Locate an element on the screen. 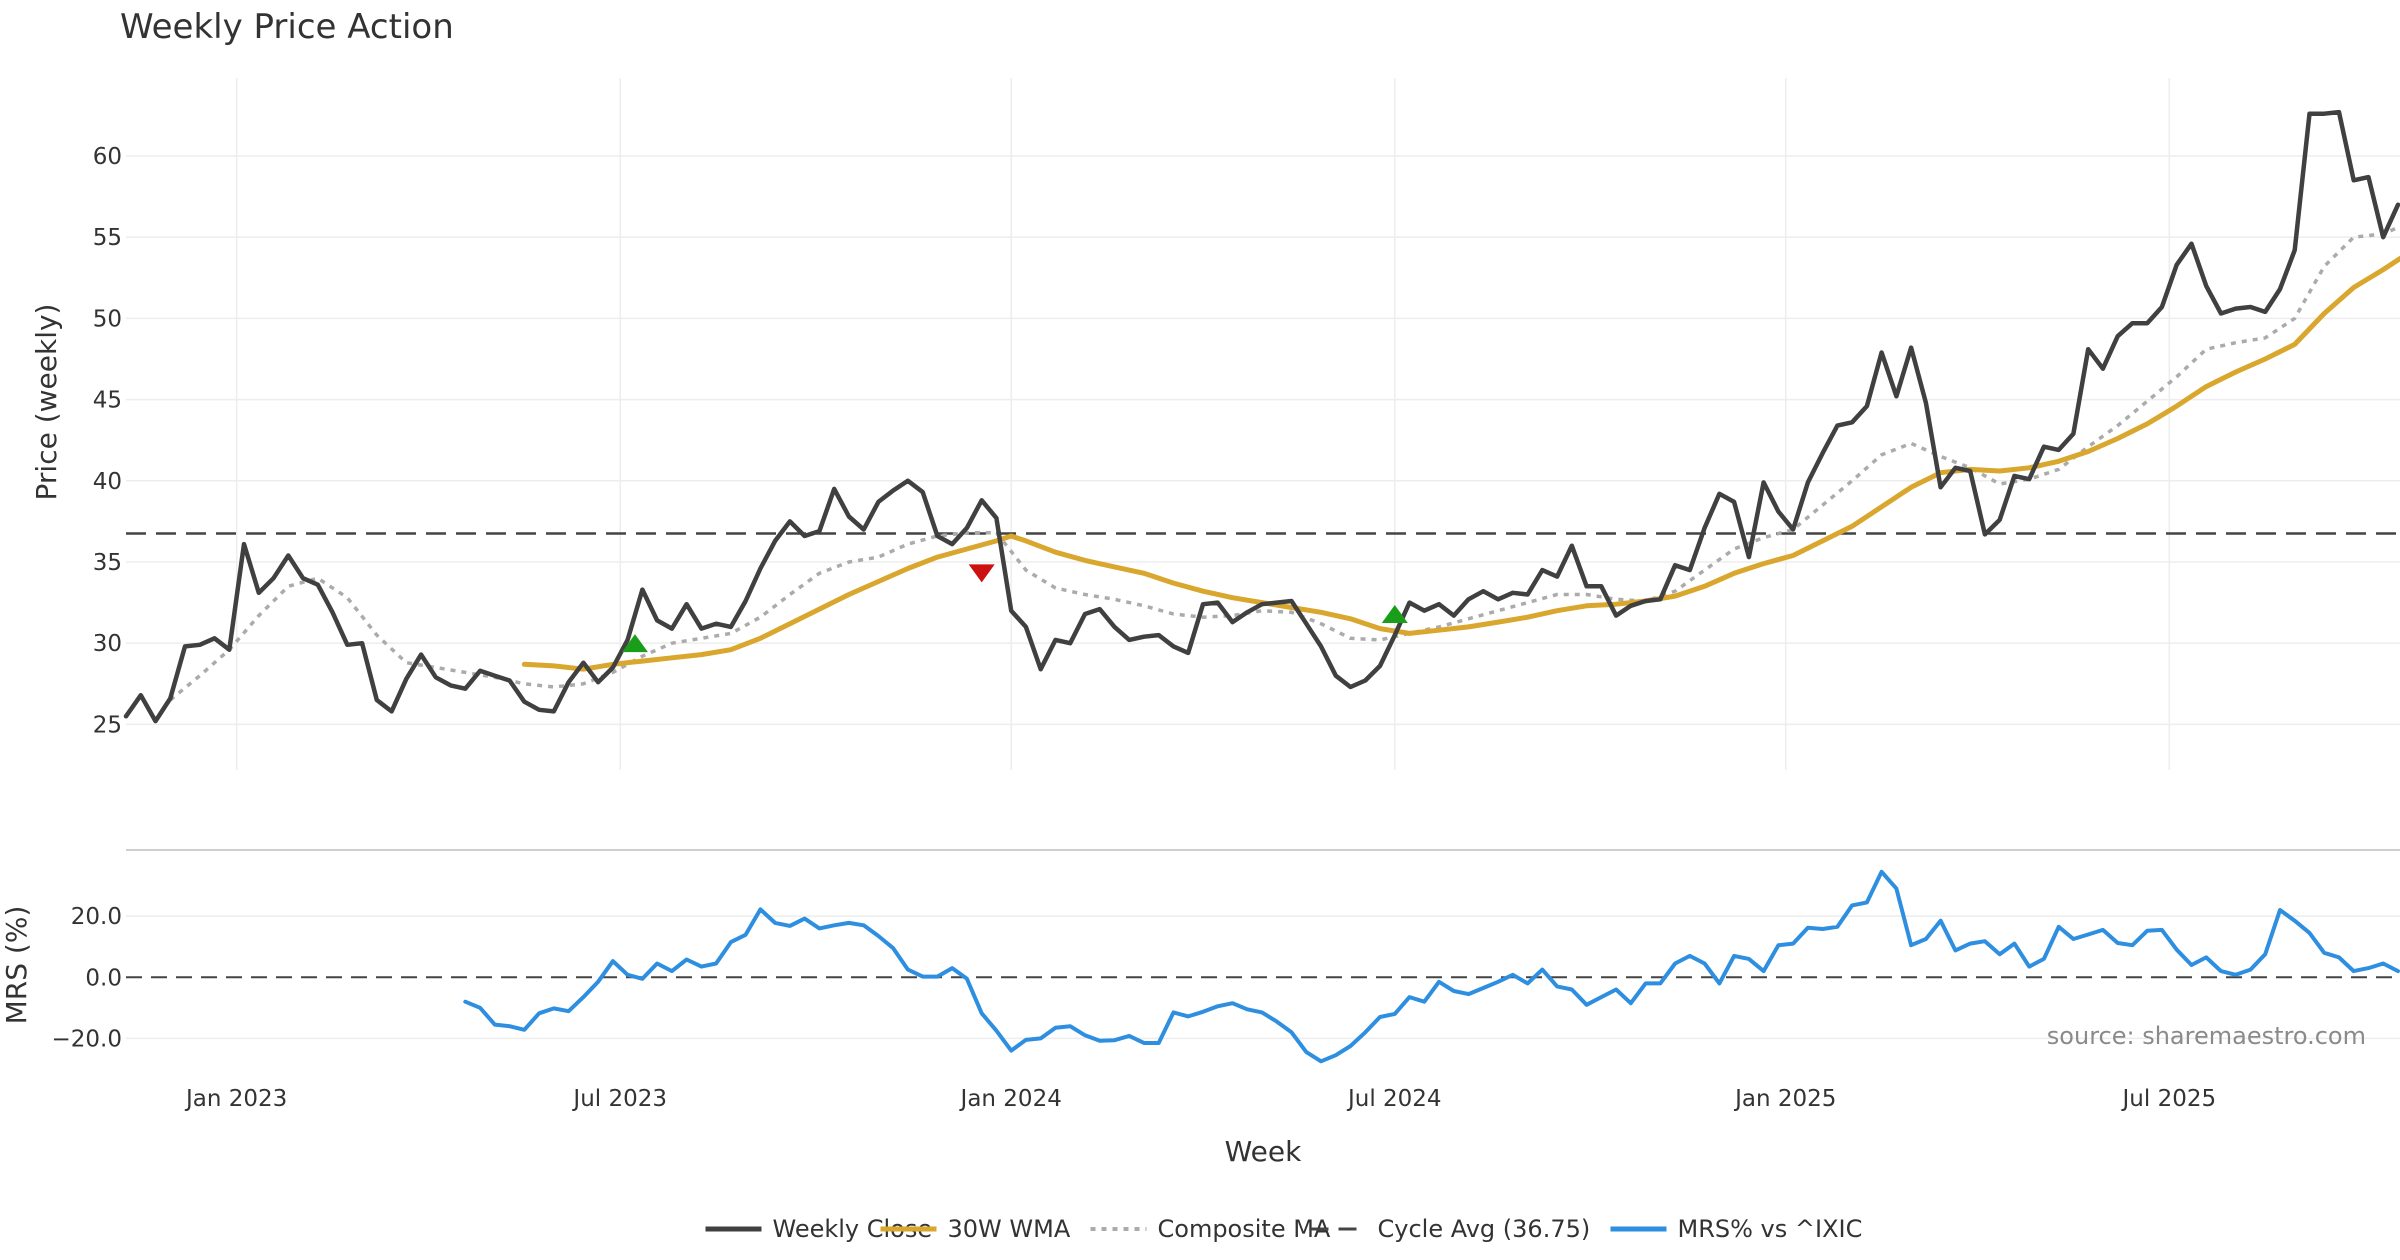 This screenshot has width=2400, height=1260. legend-item: MRS% vs ^IXIC is located at coordinates (1736, 1229).